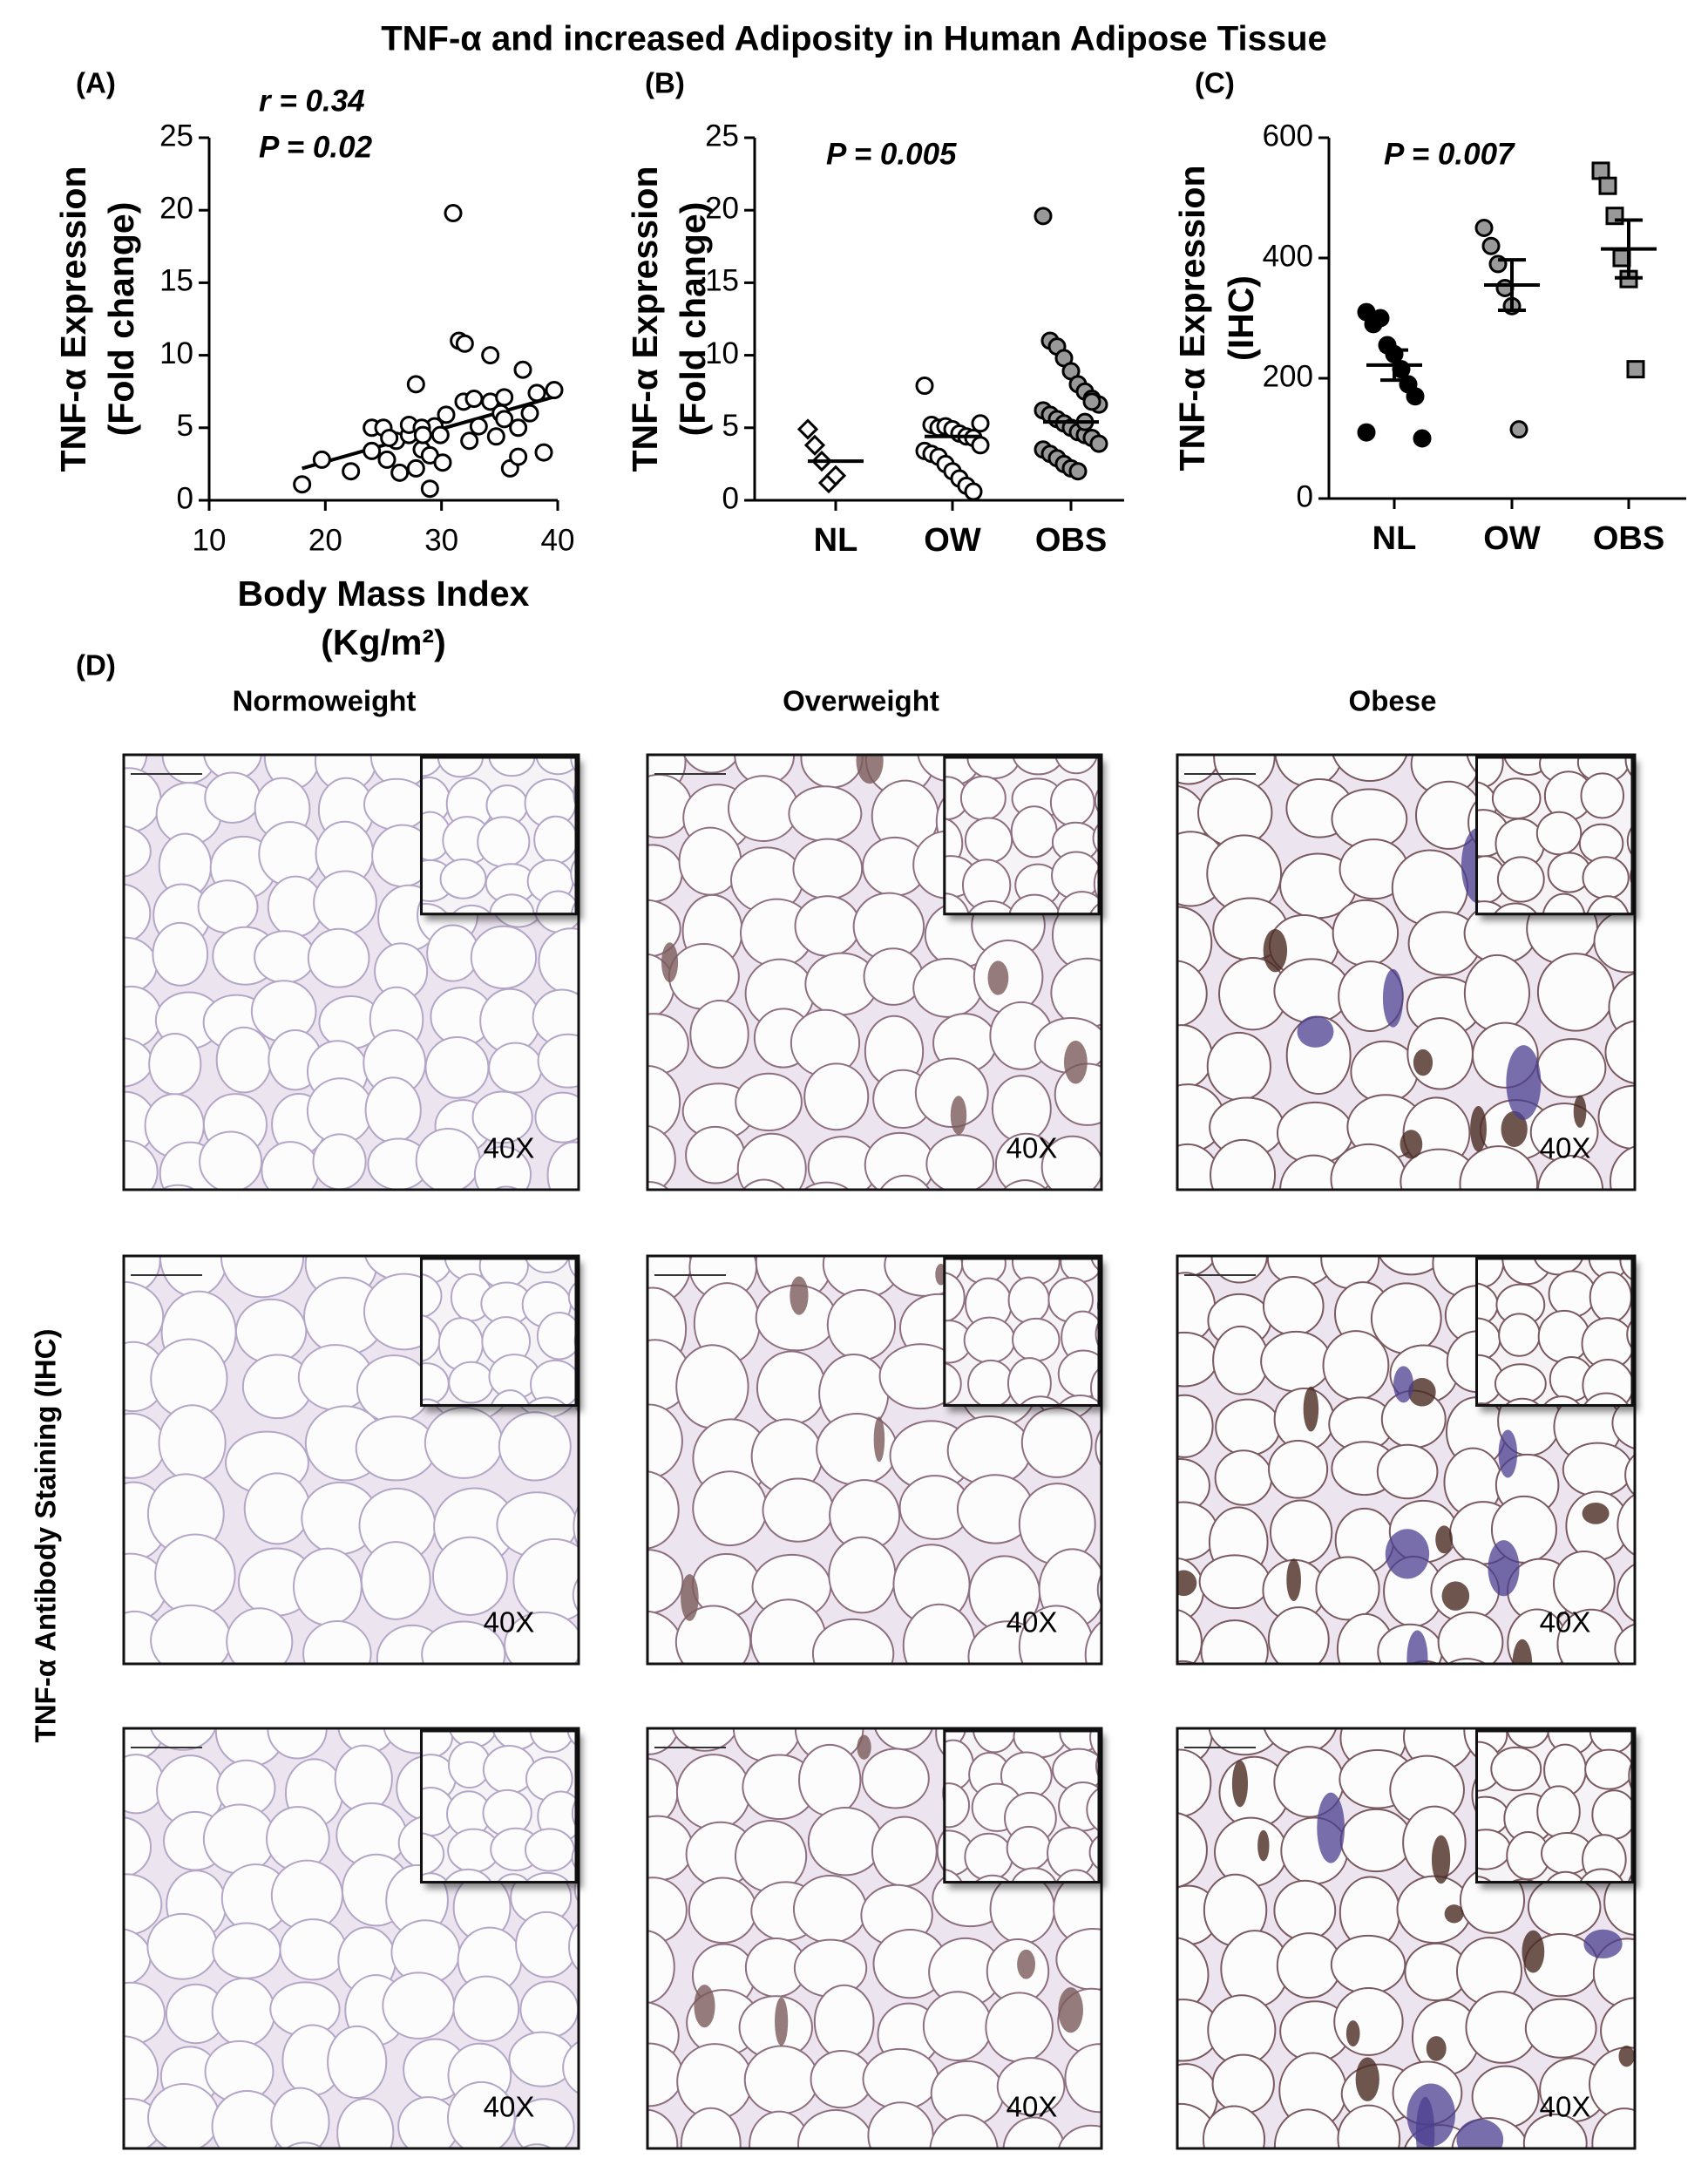  I want to click on inset-border, so click(1554, 1806).